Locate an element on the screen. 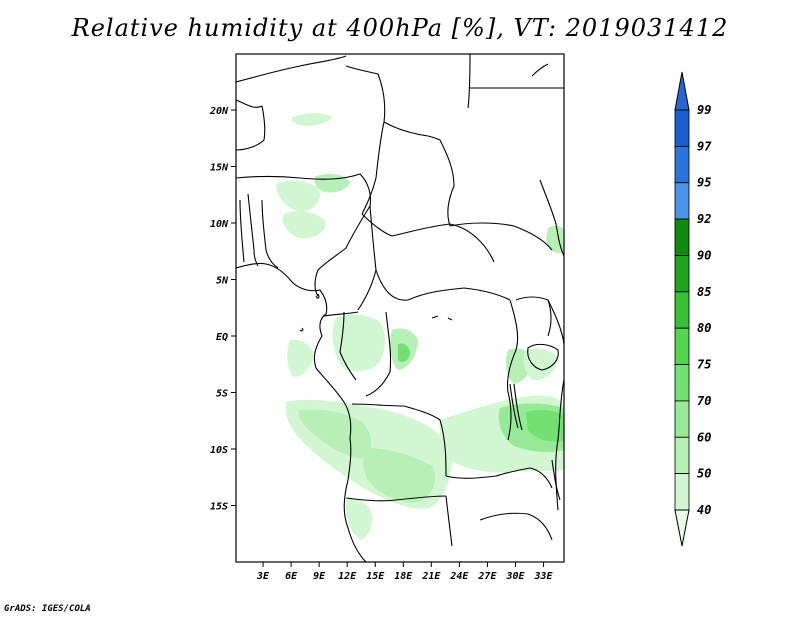 The height and width of the screenshot is (618, 800). lat-label: 10S is located at coordinates (219, 450).